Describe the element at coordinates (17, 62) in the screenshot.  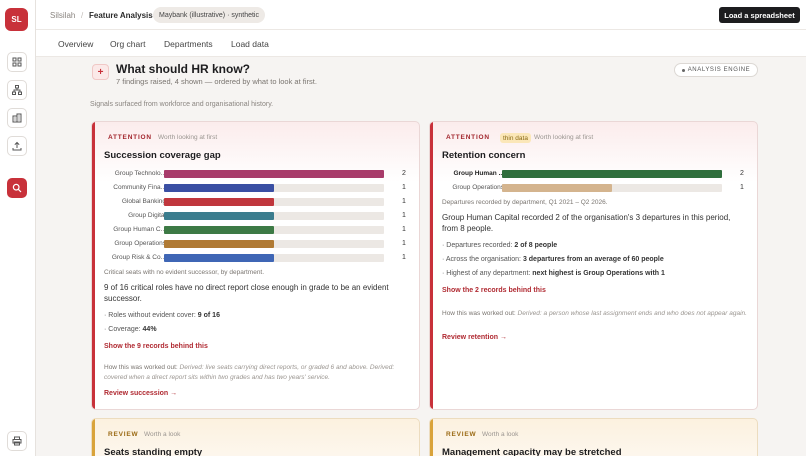
I see `grid-icon` at that location.